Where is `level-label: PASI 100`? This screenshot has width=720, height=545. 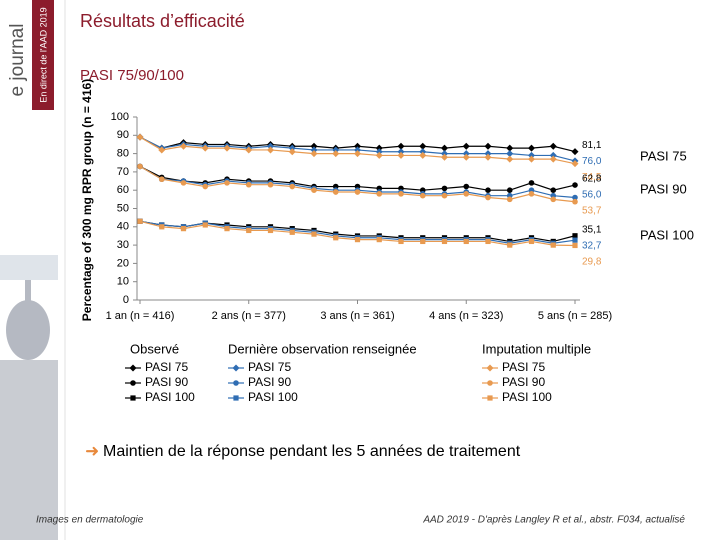 level-label: PASI 100 is located at coordinates (667, 234).